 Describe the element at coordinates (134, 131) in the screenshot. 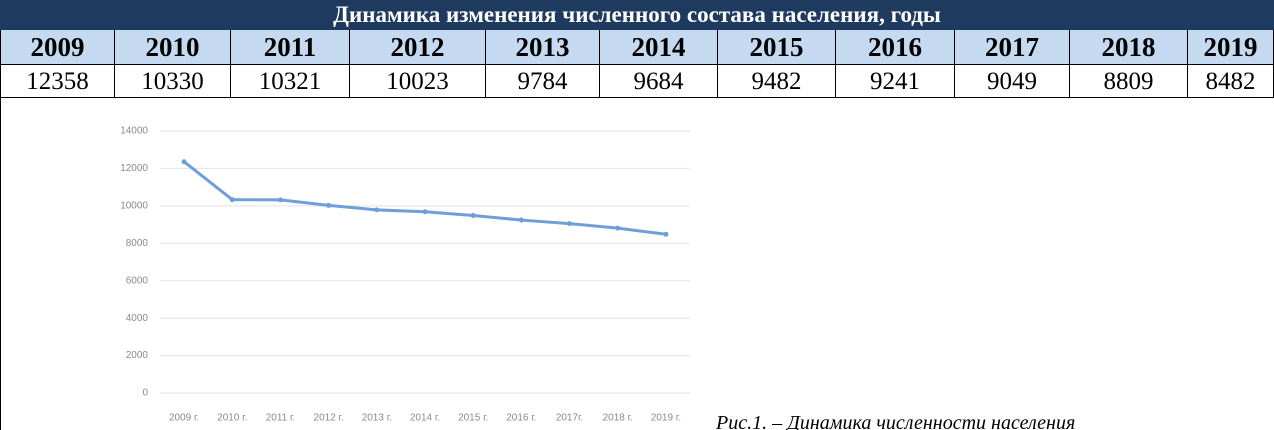

I see `y-tick-label: 14000` at that location.